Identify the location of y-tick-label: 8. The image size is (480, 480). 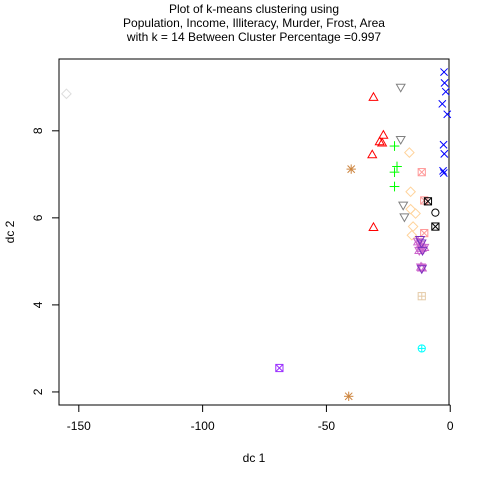
(38, 130).